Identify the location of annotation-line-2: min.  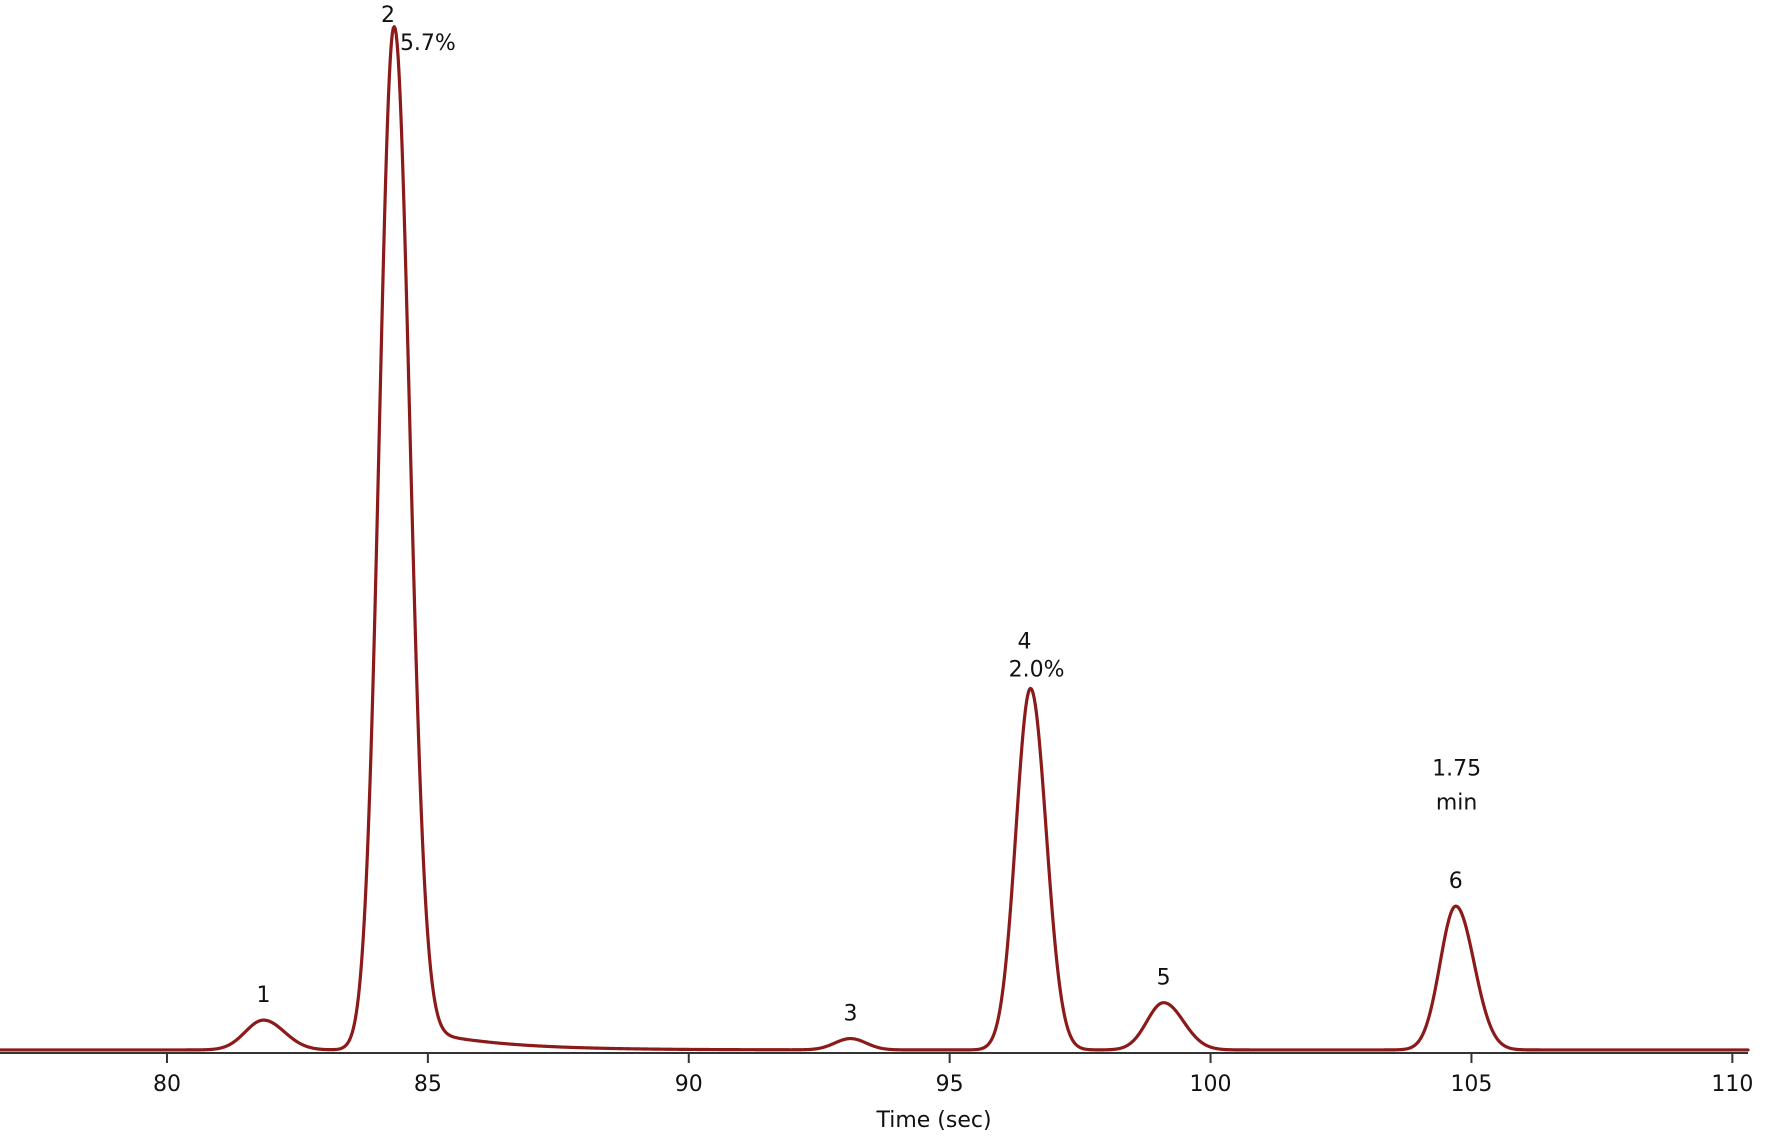
(1457, 803).